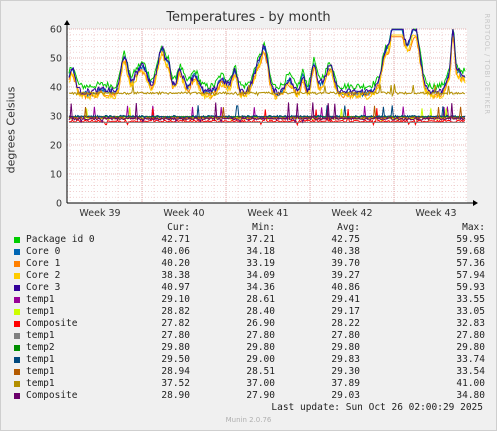 This screenshot has height=431, width=497. Describe the element at coordinates (56, 30) in the screenshot. I see `y-tick-label: 60` at that location.